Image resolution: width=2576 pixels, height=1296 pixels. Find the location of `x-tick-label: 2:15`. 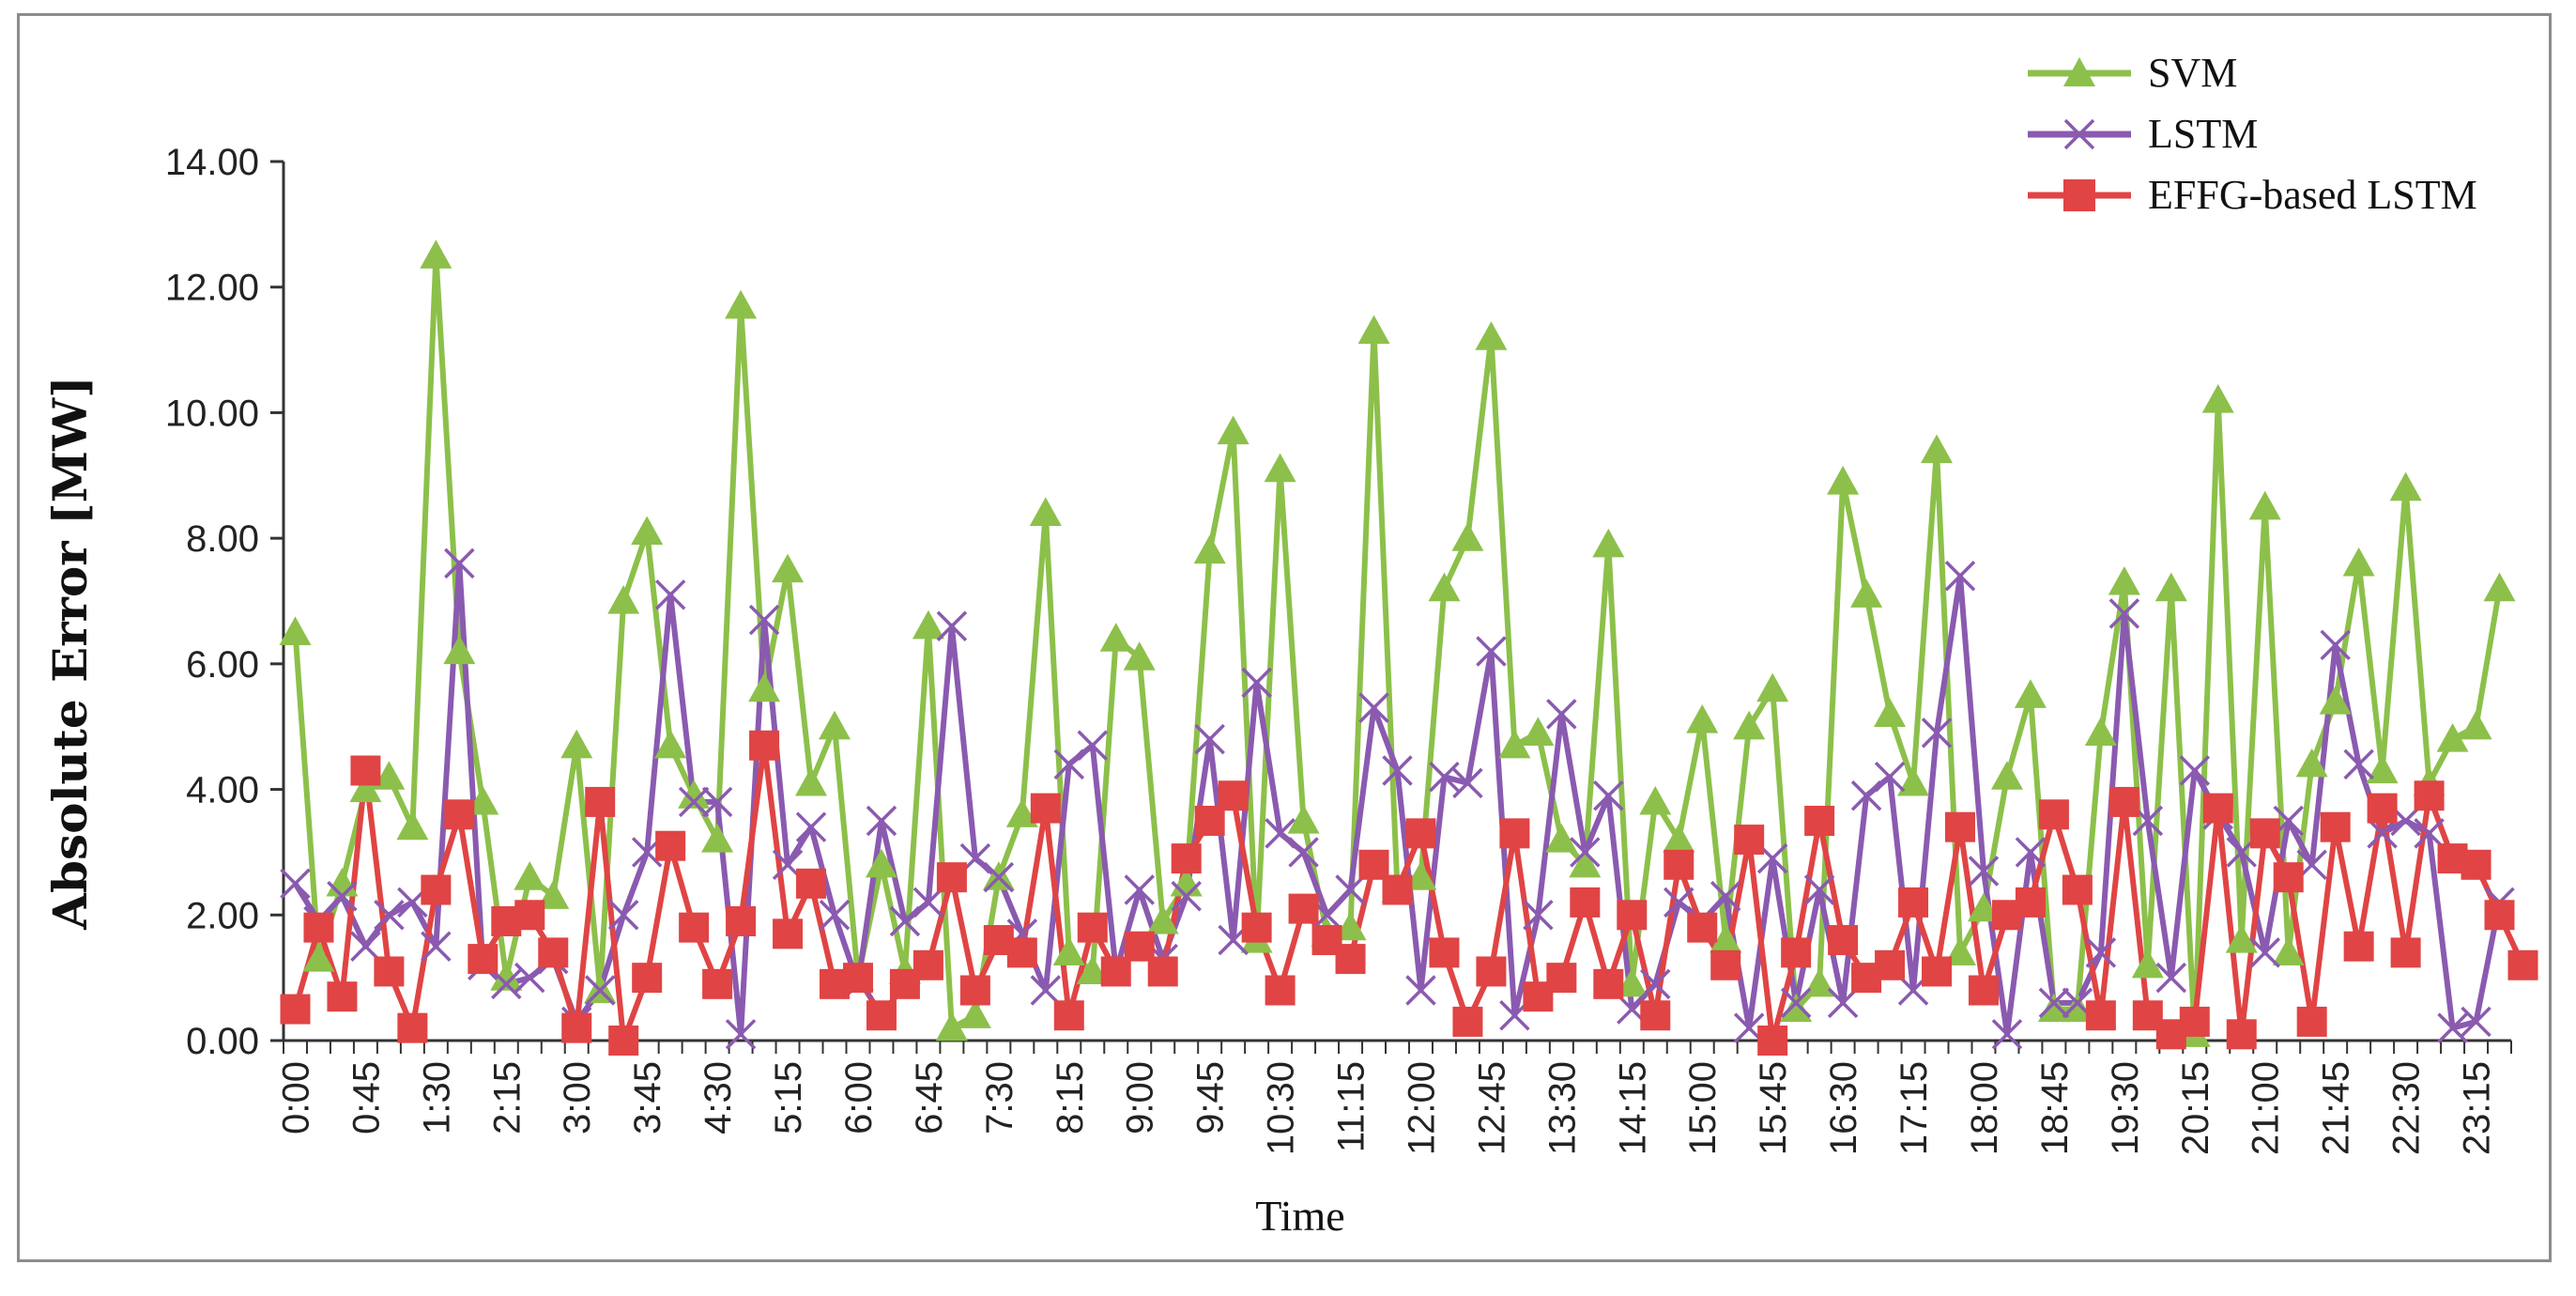

x-tick-label: 2:15 is located at coordinates (507, 1097).